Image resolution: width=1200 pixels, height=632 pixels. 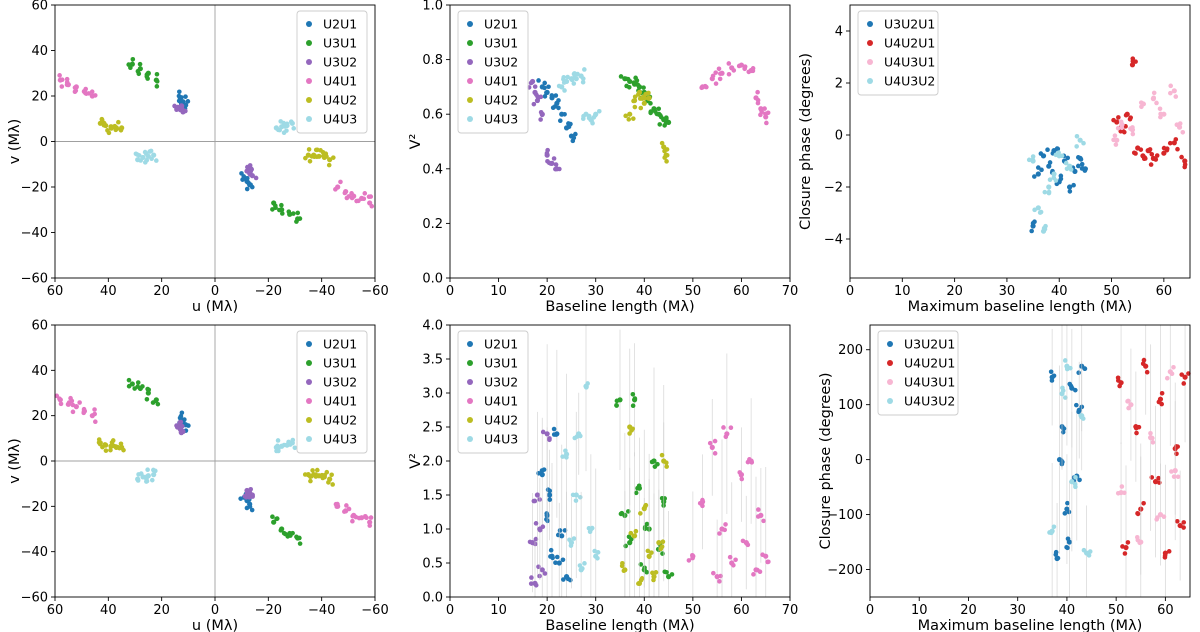 What do you see at coordinates (374, 291) in the screenshot?
I see `x-tick-label: −60` at bounding box center [374, 291].